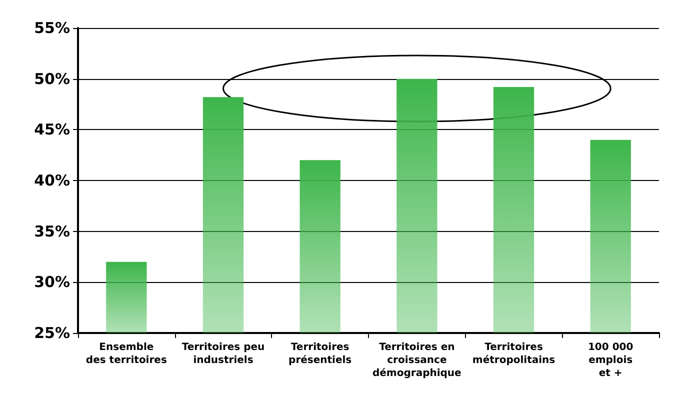  Describe the element at coordinates (52, 282) in the screenshot. I see `y-tick-label: 30%` at that location.